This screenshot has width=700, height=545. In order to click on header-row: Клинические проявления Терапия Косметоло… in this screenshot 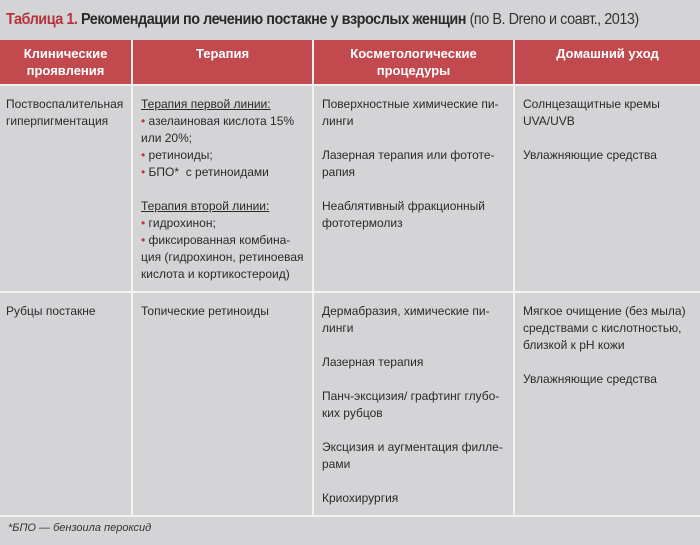, I will do `click(350, 63)`.